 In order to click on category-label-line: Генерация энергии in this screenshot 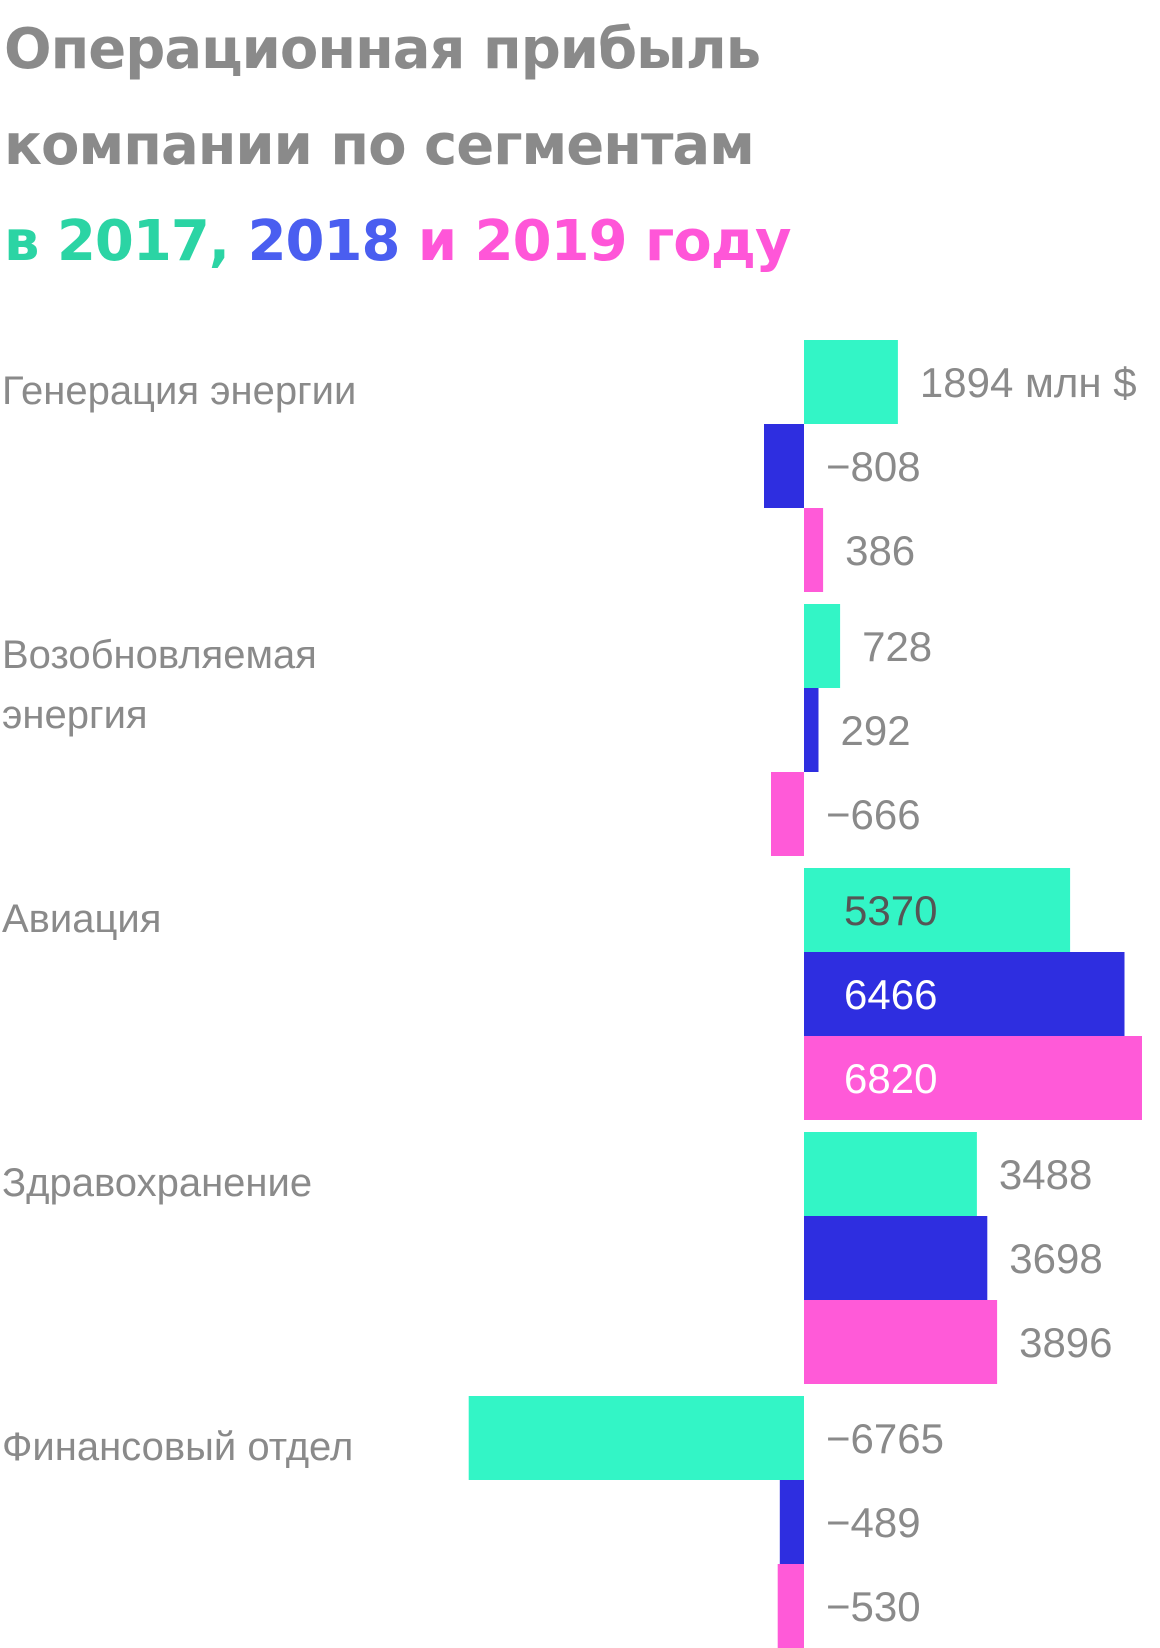, I will do `click(179, 391)`.